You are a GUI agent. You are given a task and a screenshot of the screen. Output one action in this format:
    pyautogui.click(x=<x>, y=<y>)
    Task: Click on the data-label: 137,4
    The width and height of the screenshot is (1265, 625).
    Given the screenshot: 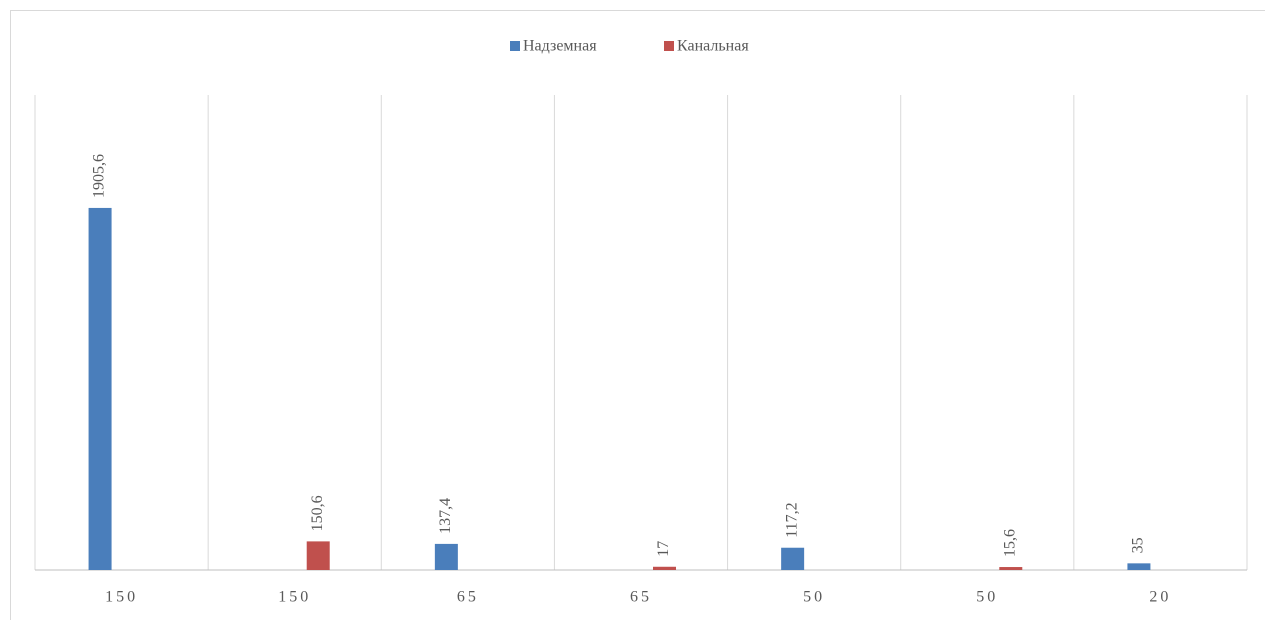 What is the action you would take?
    pyautogui.click(x=445, y=516)
    